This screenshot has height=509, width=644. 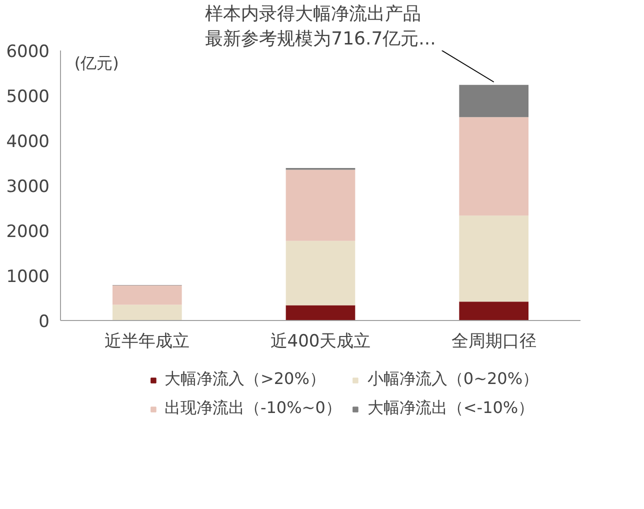 I want to click on legend-label: 出现净流出（-10%~0）, so click(x=253, y=408).